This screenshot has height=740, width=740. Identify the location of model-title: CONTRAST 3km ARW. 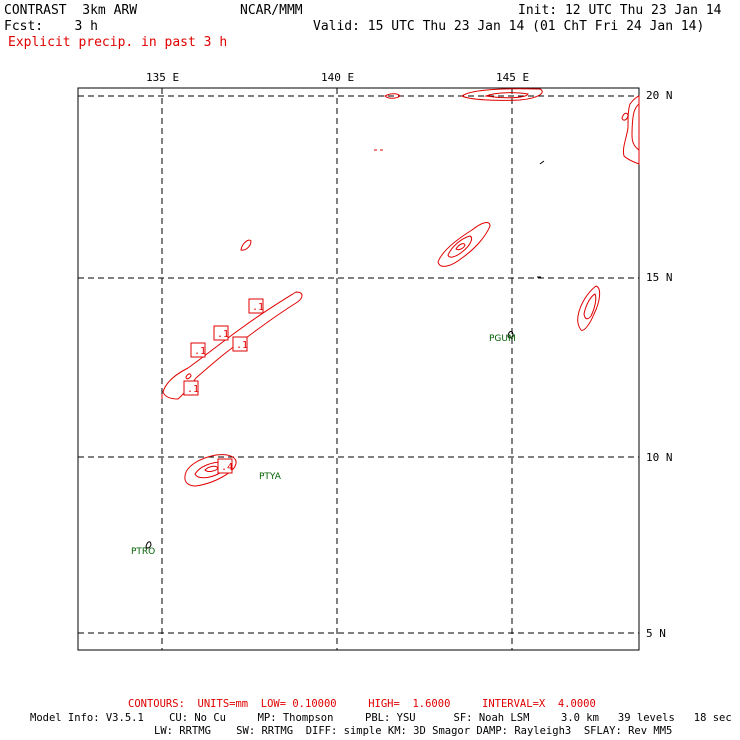
(71, 10).